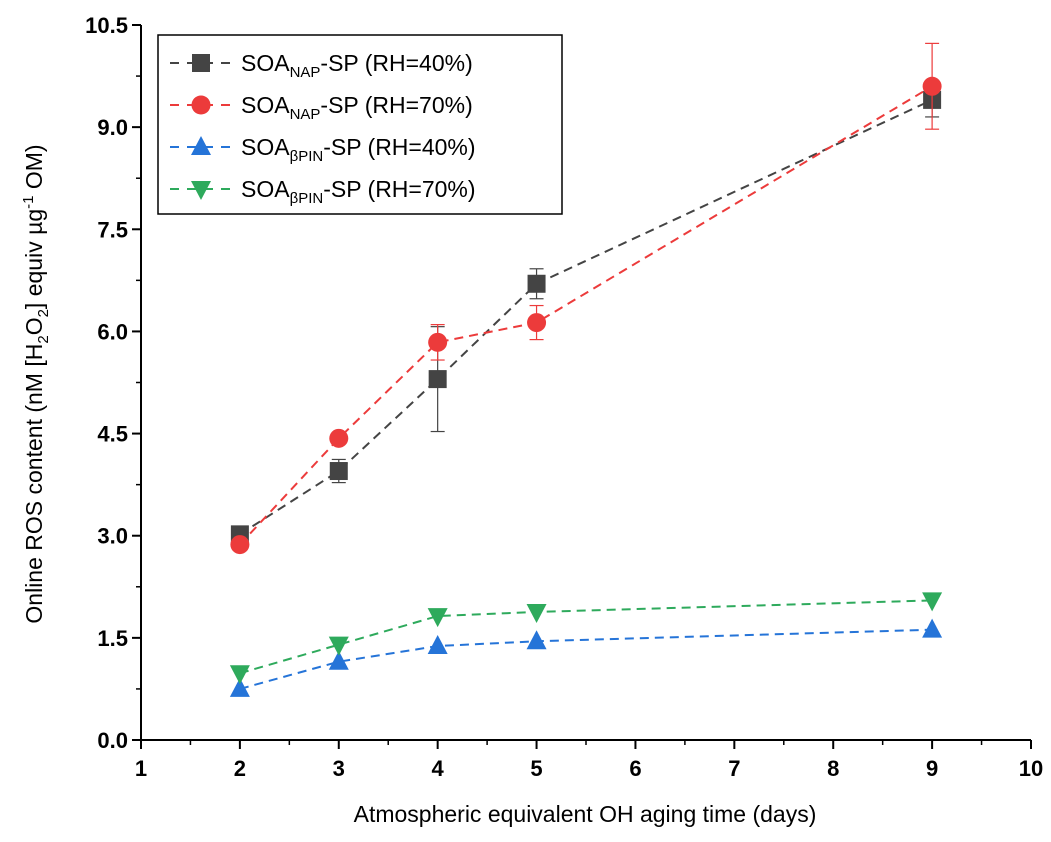 This screenshot has height=842, width=1051. I want to click on y-axis-title-end: OM), so click(34, 169).